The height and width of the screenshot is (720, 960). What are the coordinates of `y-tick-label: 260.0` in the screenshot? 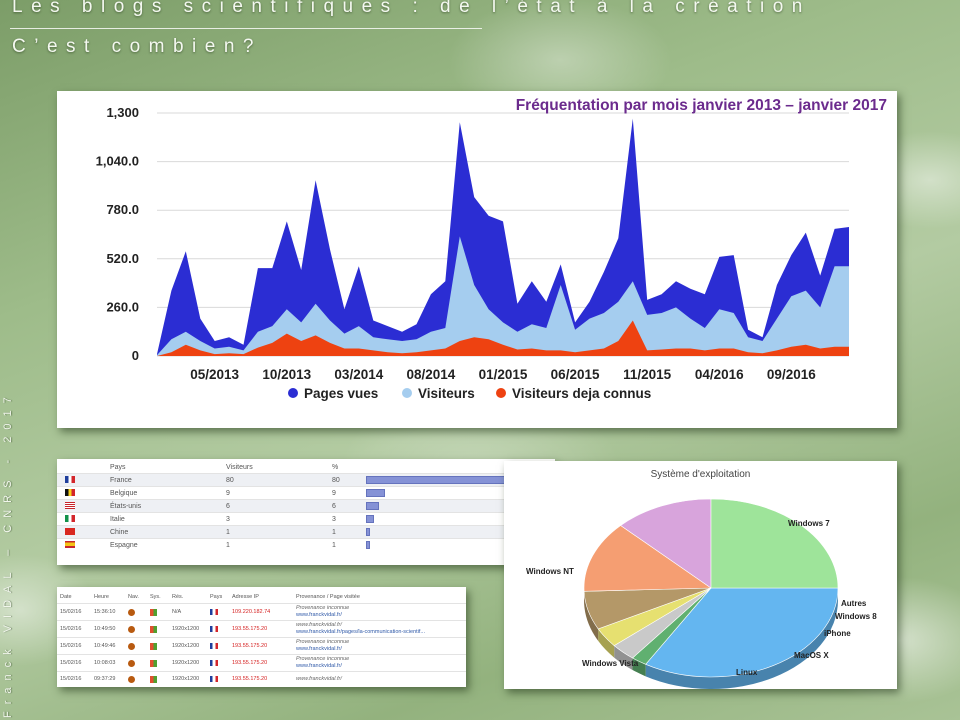 It's located at (122, 306).